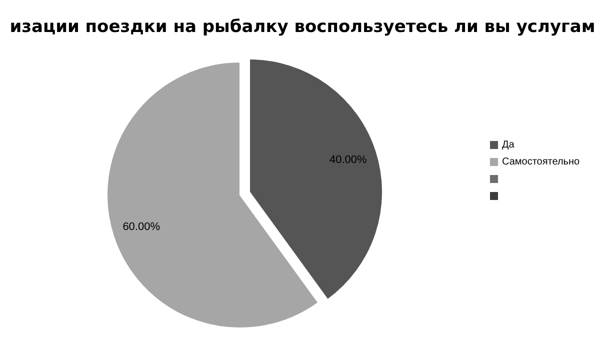  I want to click on data-label: 40.00%, so click(349, 160).